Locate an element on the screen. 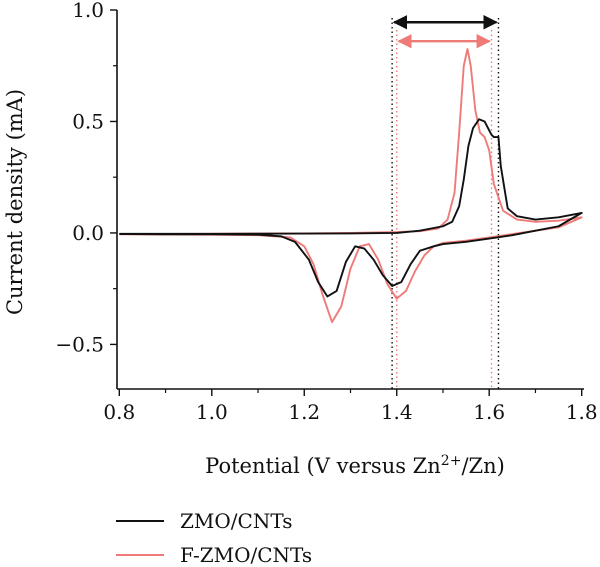 The image size is (600, 567). legend-label-zmo-cnts: ZMO/CNTs is located at coordinates (236, 521).